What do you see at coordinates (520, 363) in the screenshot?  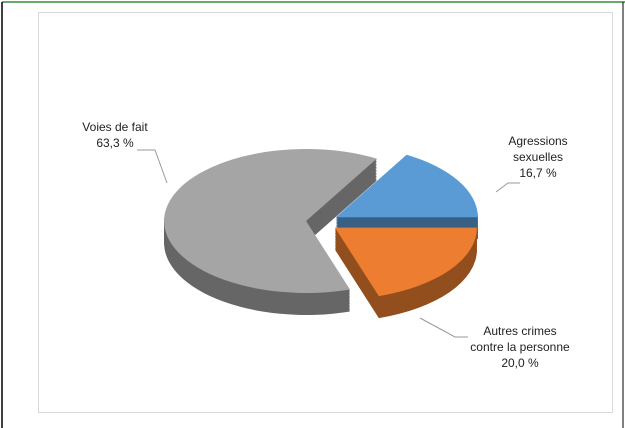 I see `label-value: 20,0 %` at bounding box center [520, 363].